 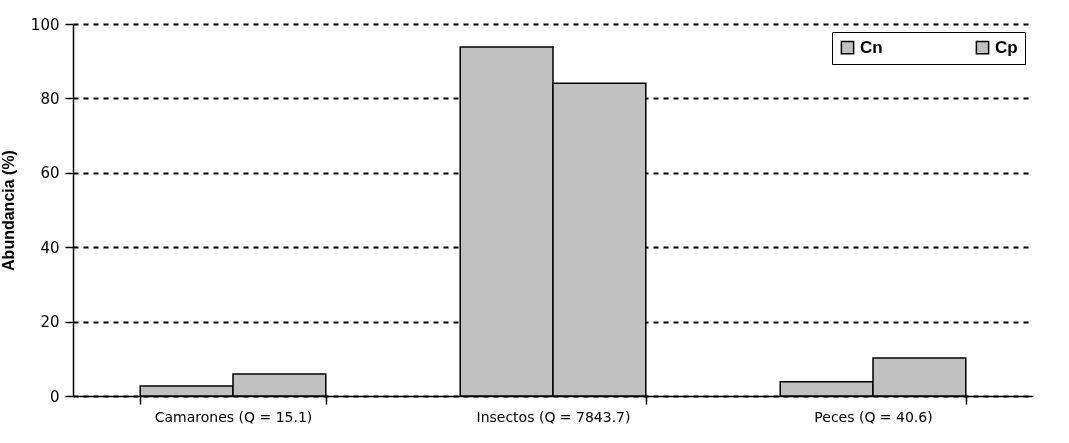 What do you see at coordinates (50, 247) in the screenshot?
I see `y-tick-label: 40` at bounding box center [50, 247].